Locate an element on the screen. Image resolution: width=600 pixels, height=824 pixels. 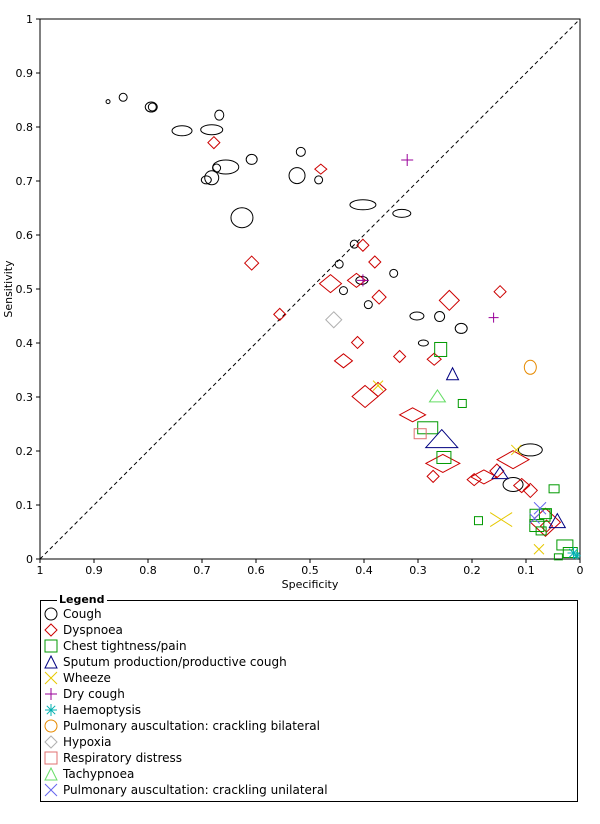
series-tachypnoea is located at coordinates (437, 396).